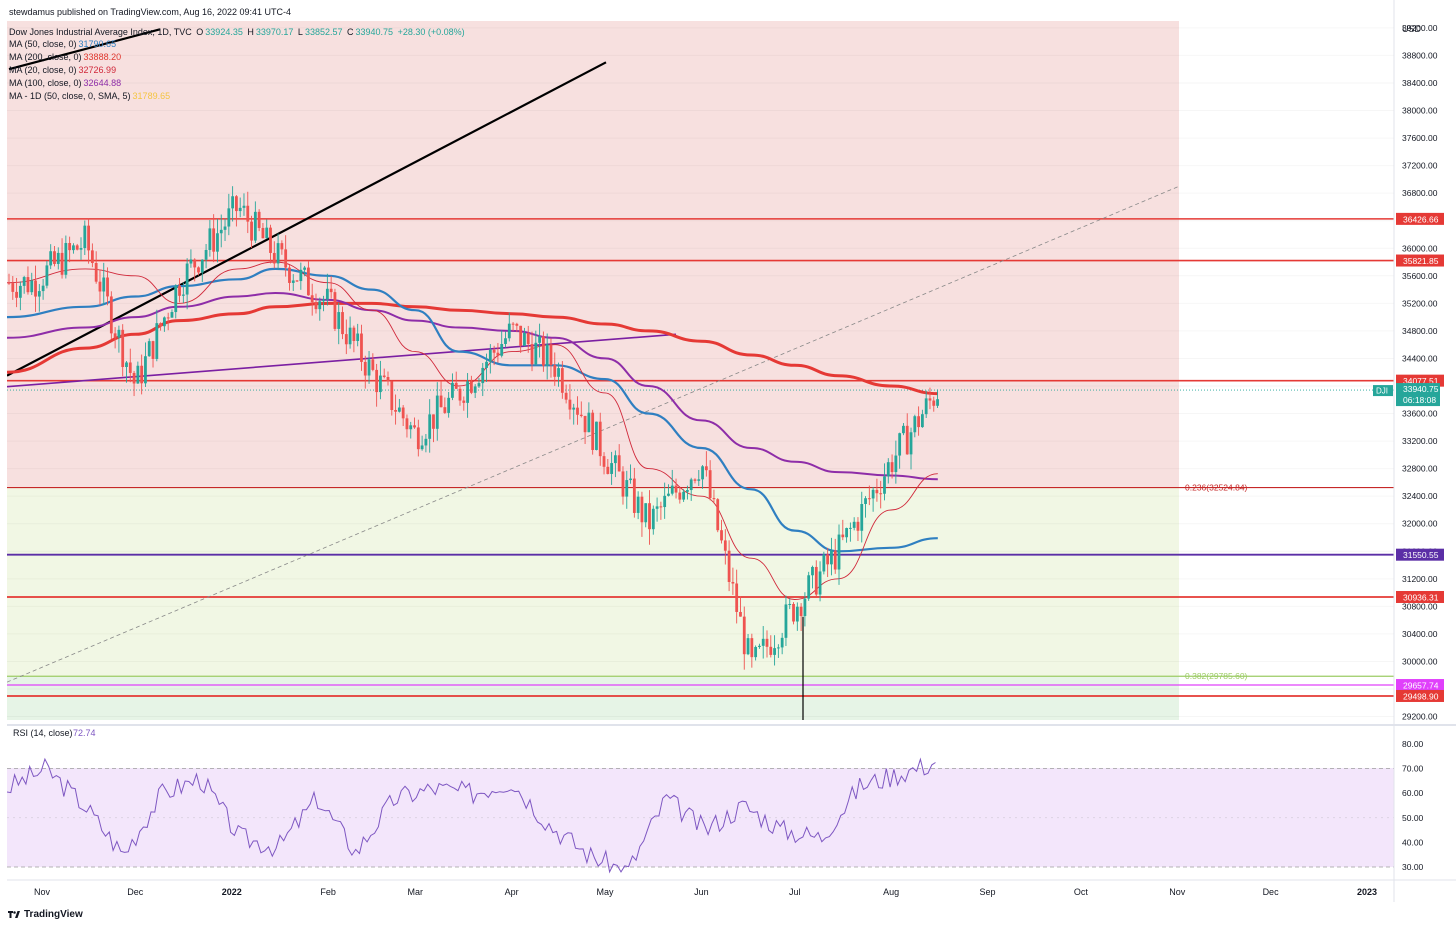 The width and height of the screenshot is (1456, 934). I want to click on price-tick: 39200.00, so click(1420, 28).